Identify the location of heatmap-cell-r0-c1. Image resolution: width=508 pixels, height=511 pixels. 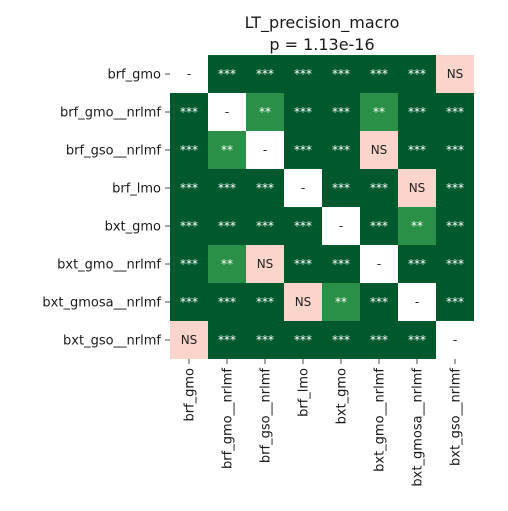
(227, 74).